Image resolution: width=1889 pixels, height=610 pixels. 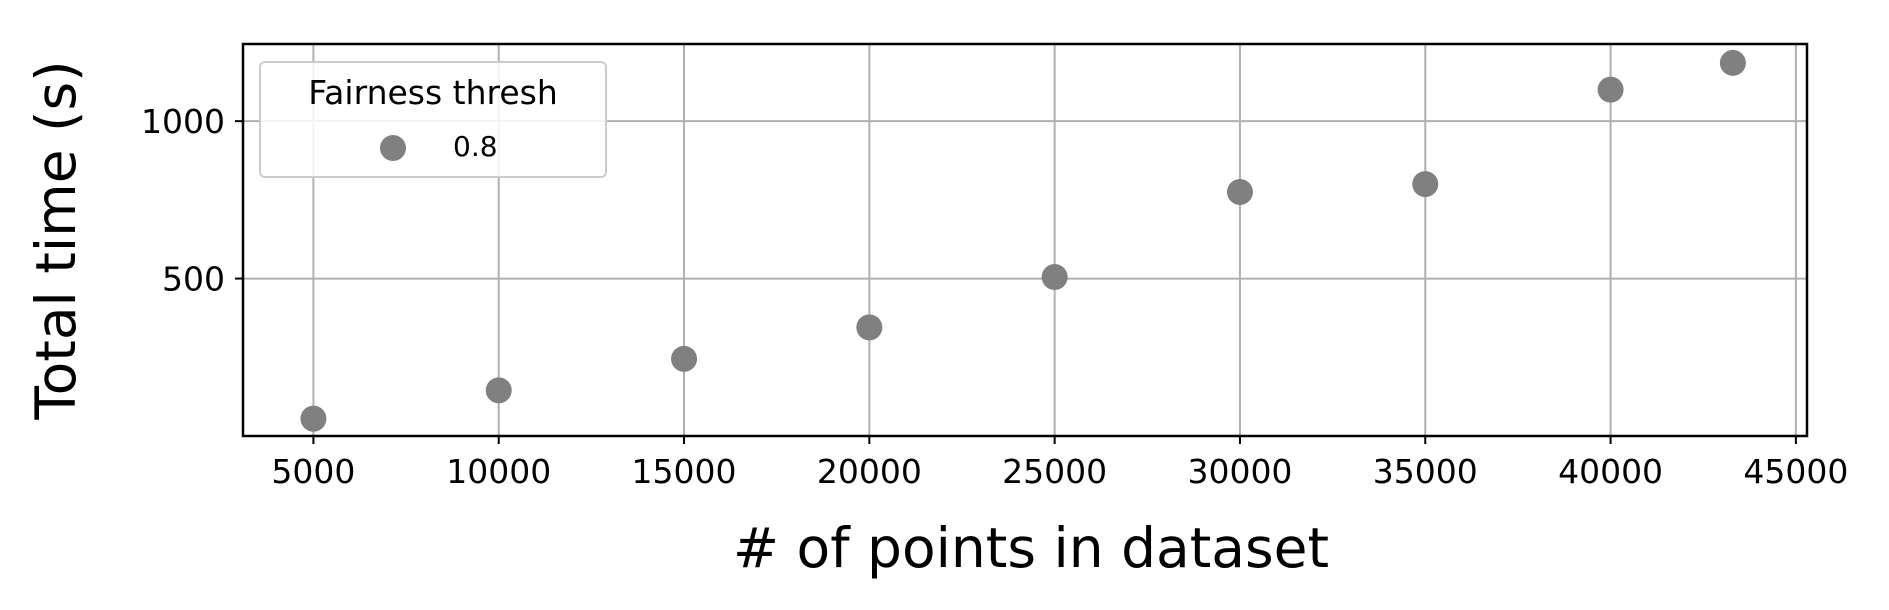 I want to click on x-axis-title: # of points in dataset, so click(x=1031, y=548).